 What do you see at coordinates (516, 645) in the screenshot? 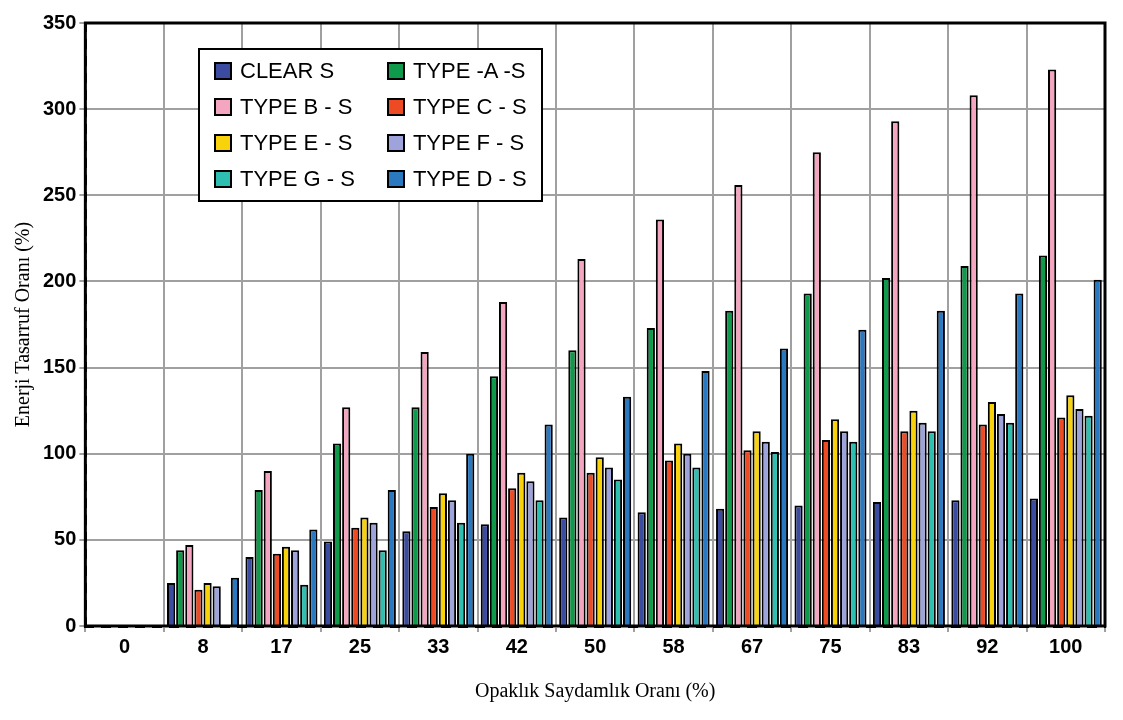
I see `x-tick-label: 42` at bounding box center [516, 645].